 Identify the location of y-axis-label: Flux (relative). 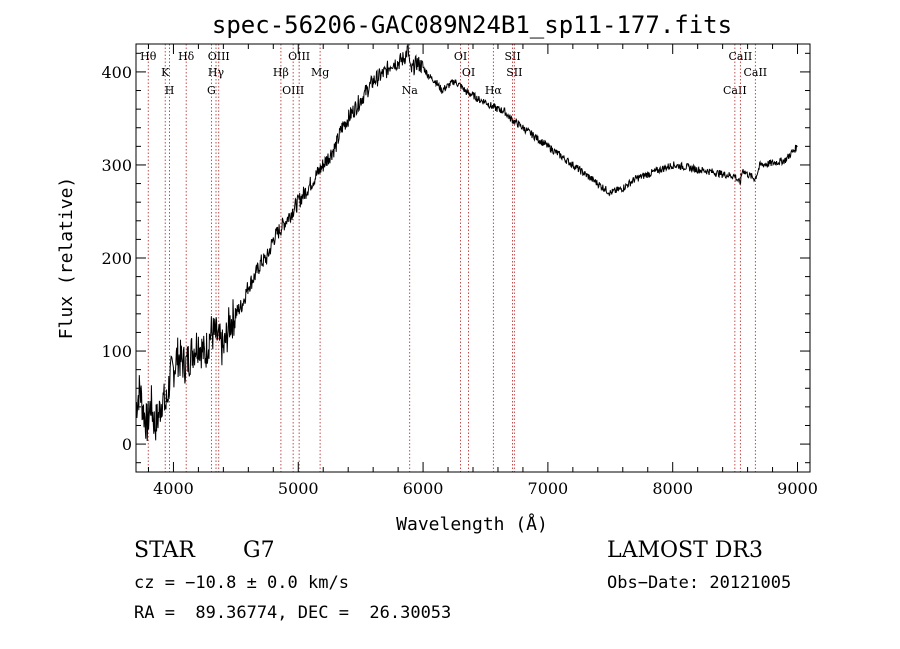
(66, 258).